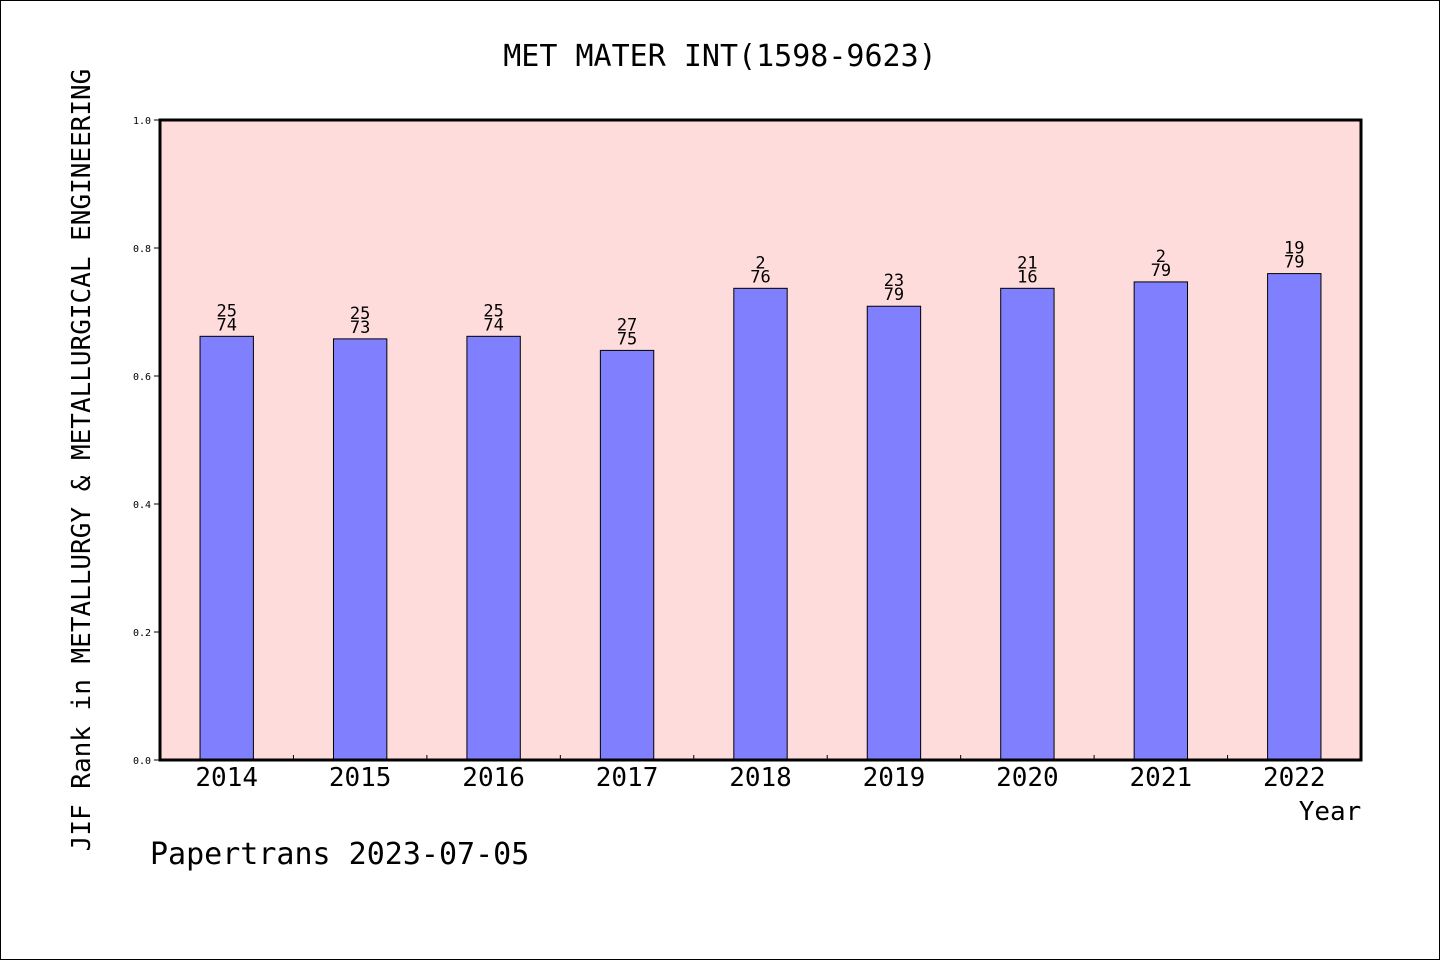  I want to click on footer-text: Papertrans 2023-07-05, so click(339, 854).